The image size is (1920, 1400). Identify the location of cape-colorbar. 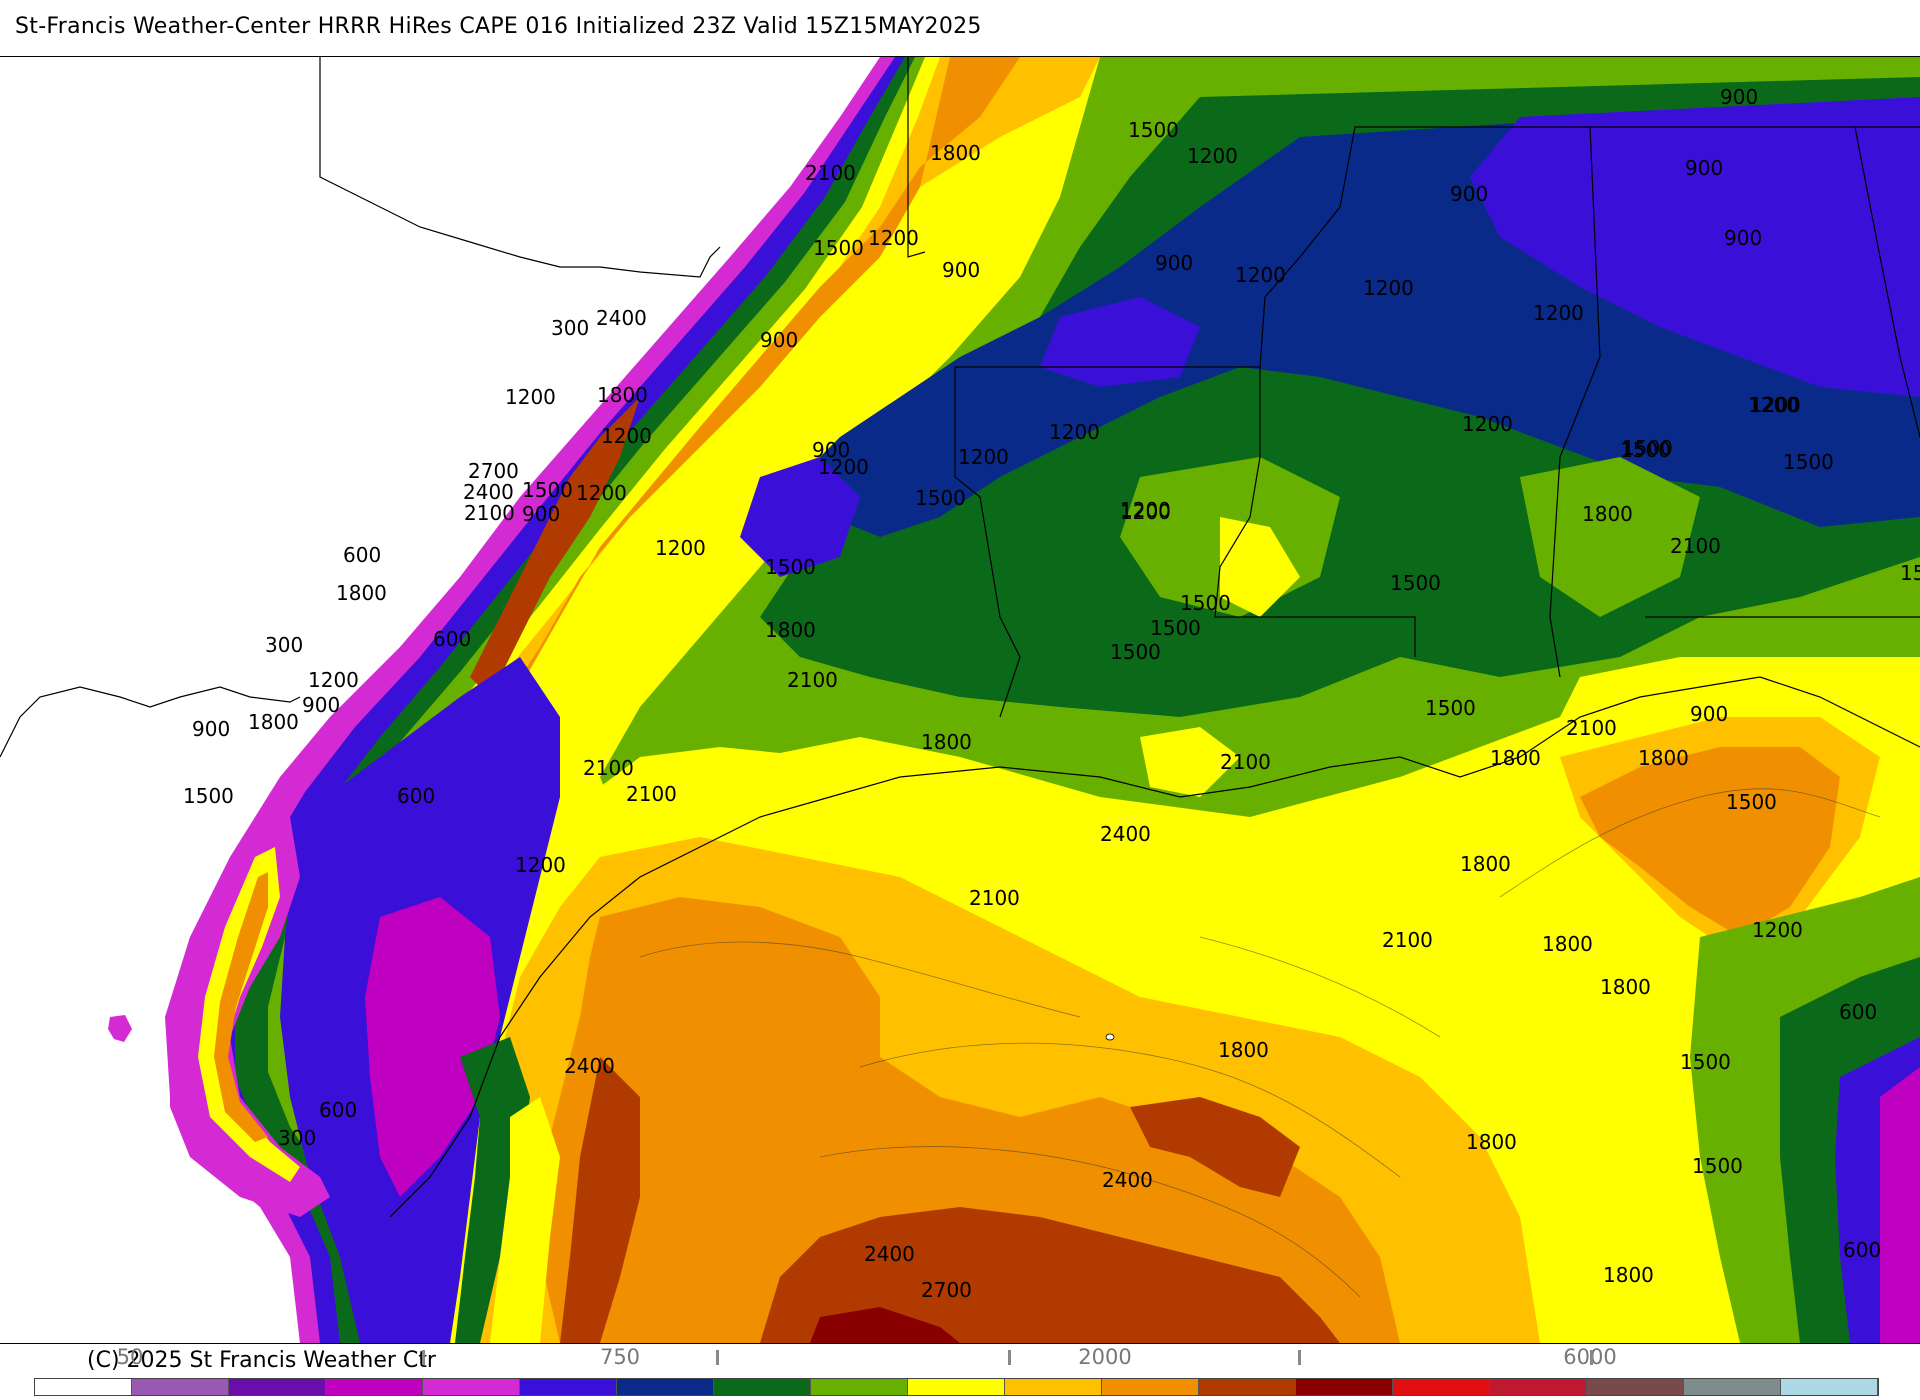
(956, 1387).